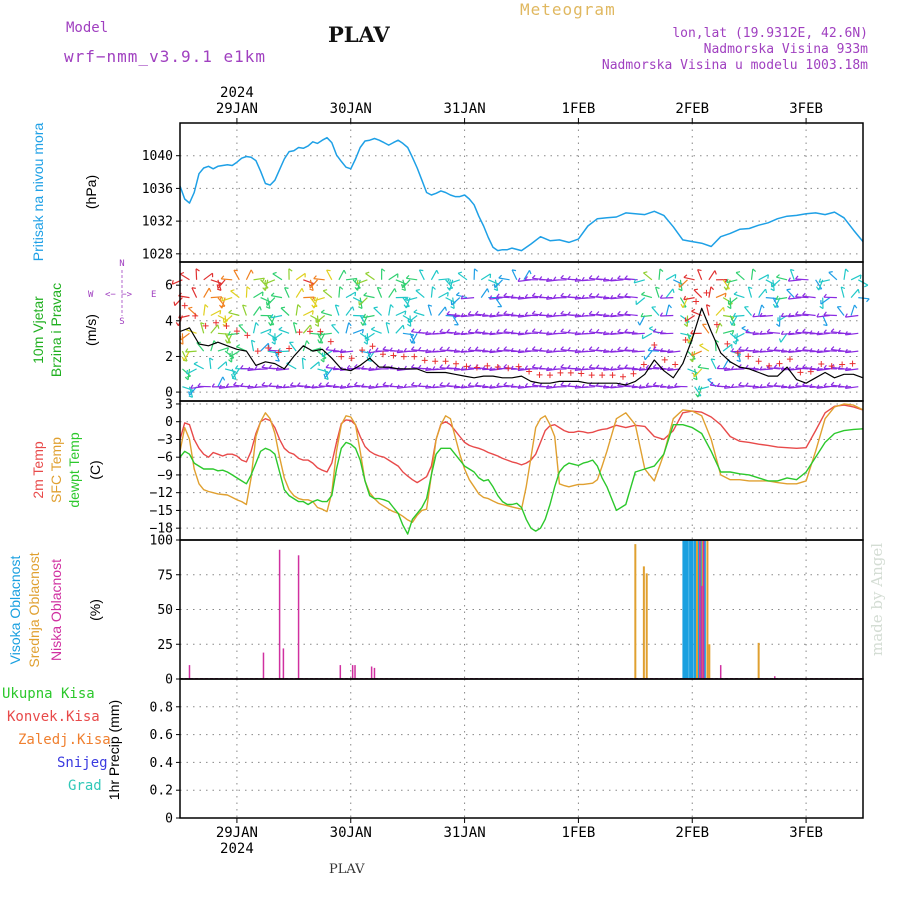  Describe the element at coordinates (157, 222) in the screenshot. I see `y-tick-label: 1032` at that location.